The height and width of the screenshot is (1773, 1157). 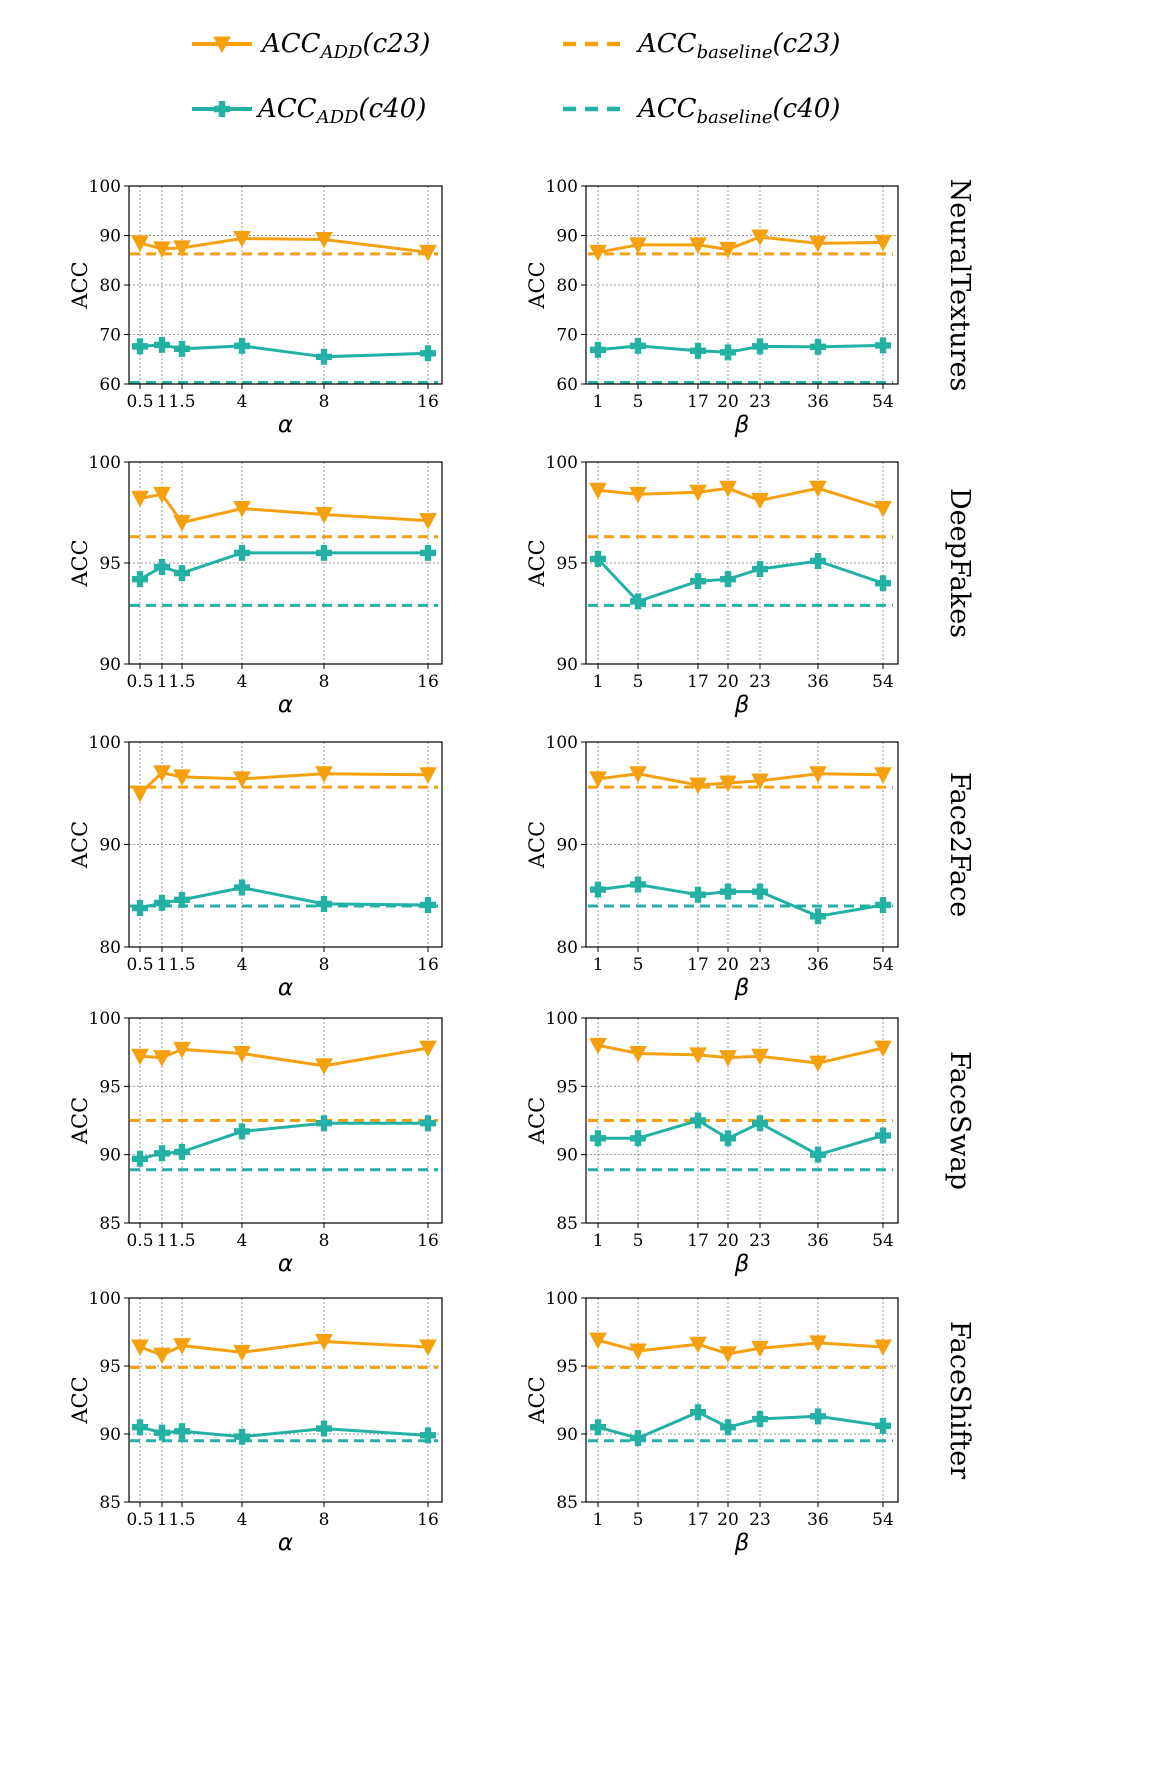 I want to click on series-line-c23, so click(x=283, y=783).